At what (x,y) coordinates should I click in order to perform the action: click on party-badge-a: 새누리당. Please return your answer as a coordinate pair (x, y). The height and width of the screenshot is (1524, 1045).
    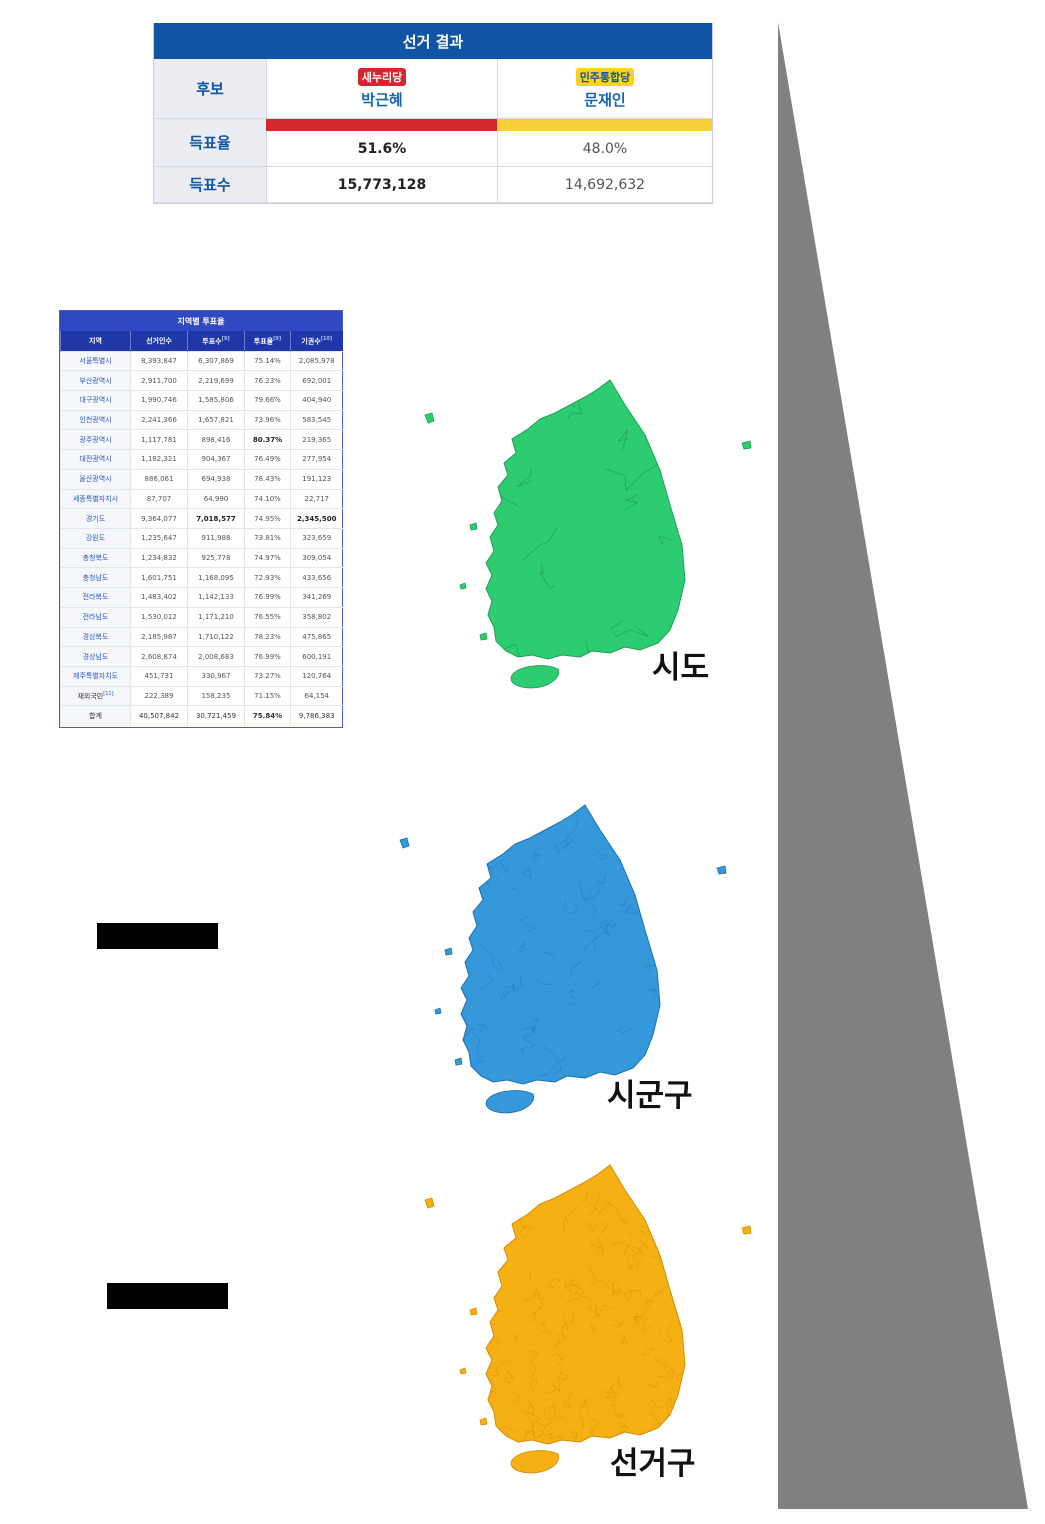
    Looking at the image, I should click on (382, 76).